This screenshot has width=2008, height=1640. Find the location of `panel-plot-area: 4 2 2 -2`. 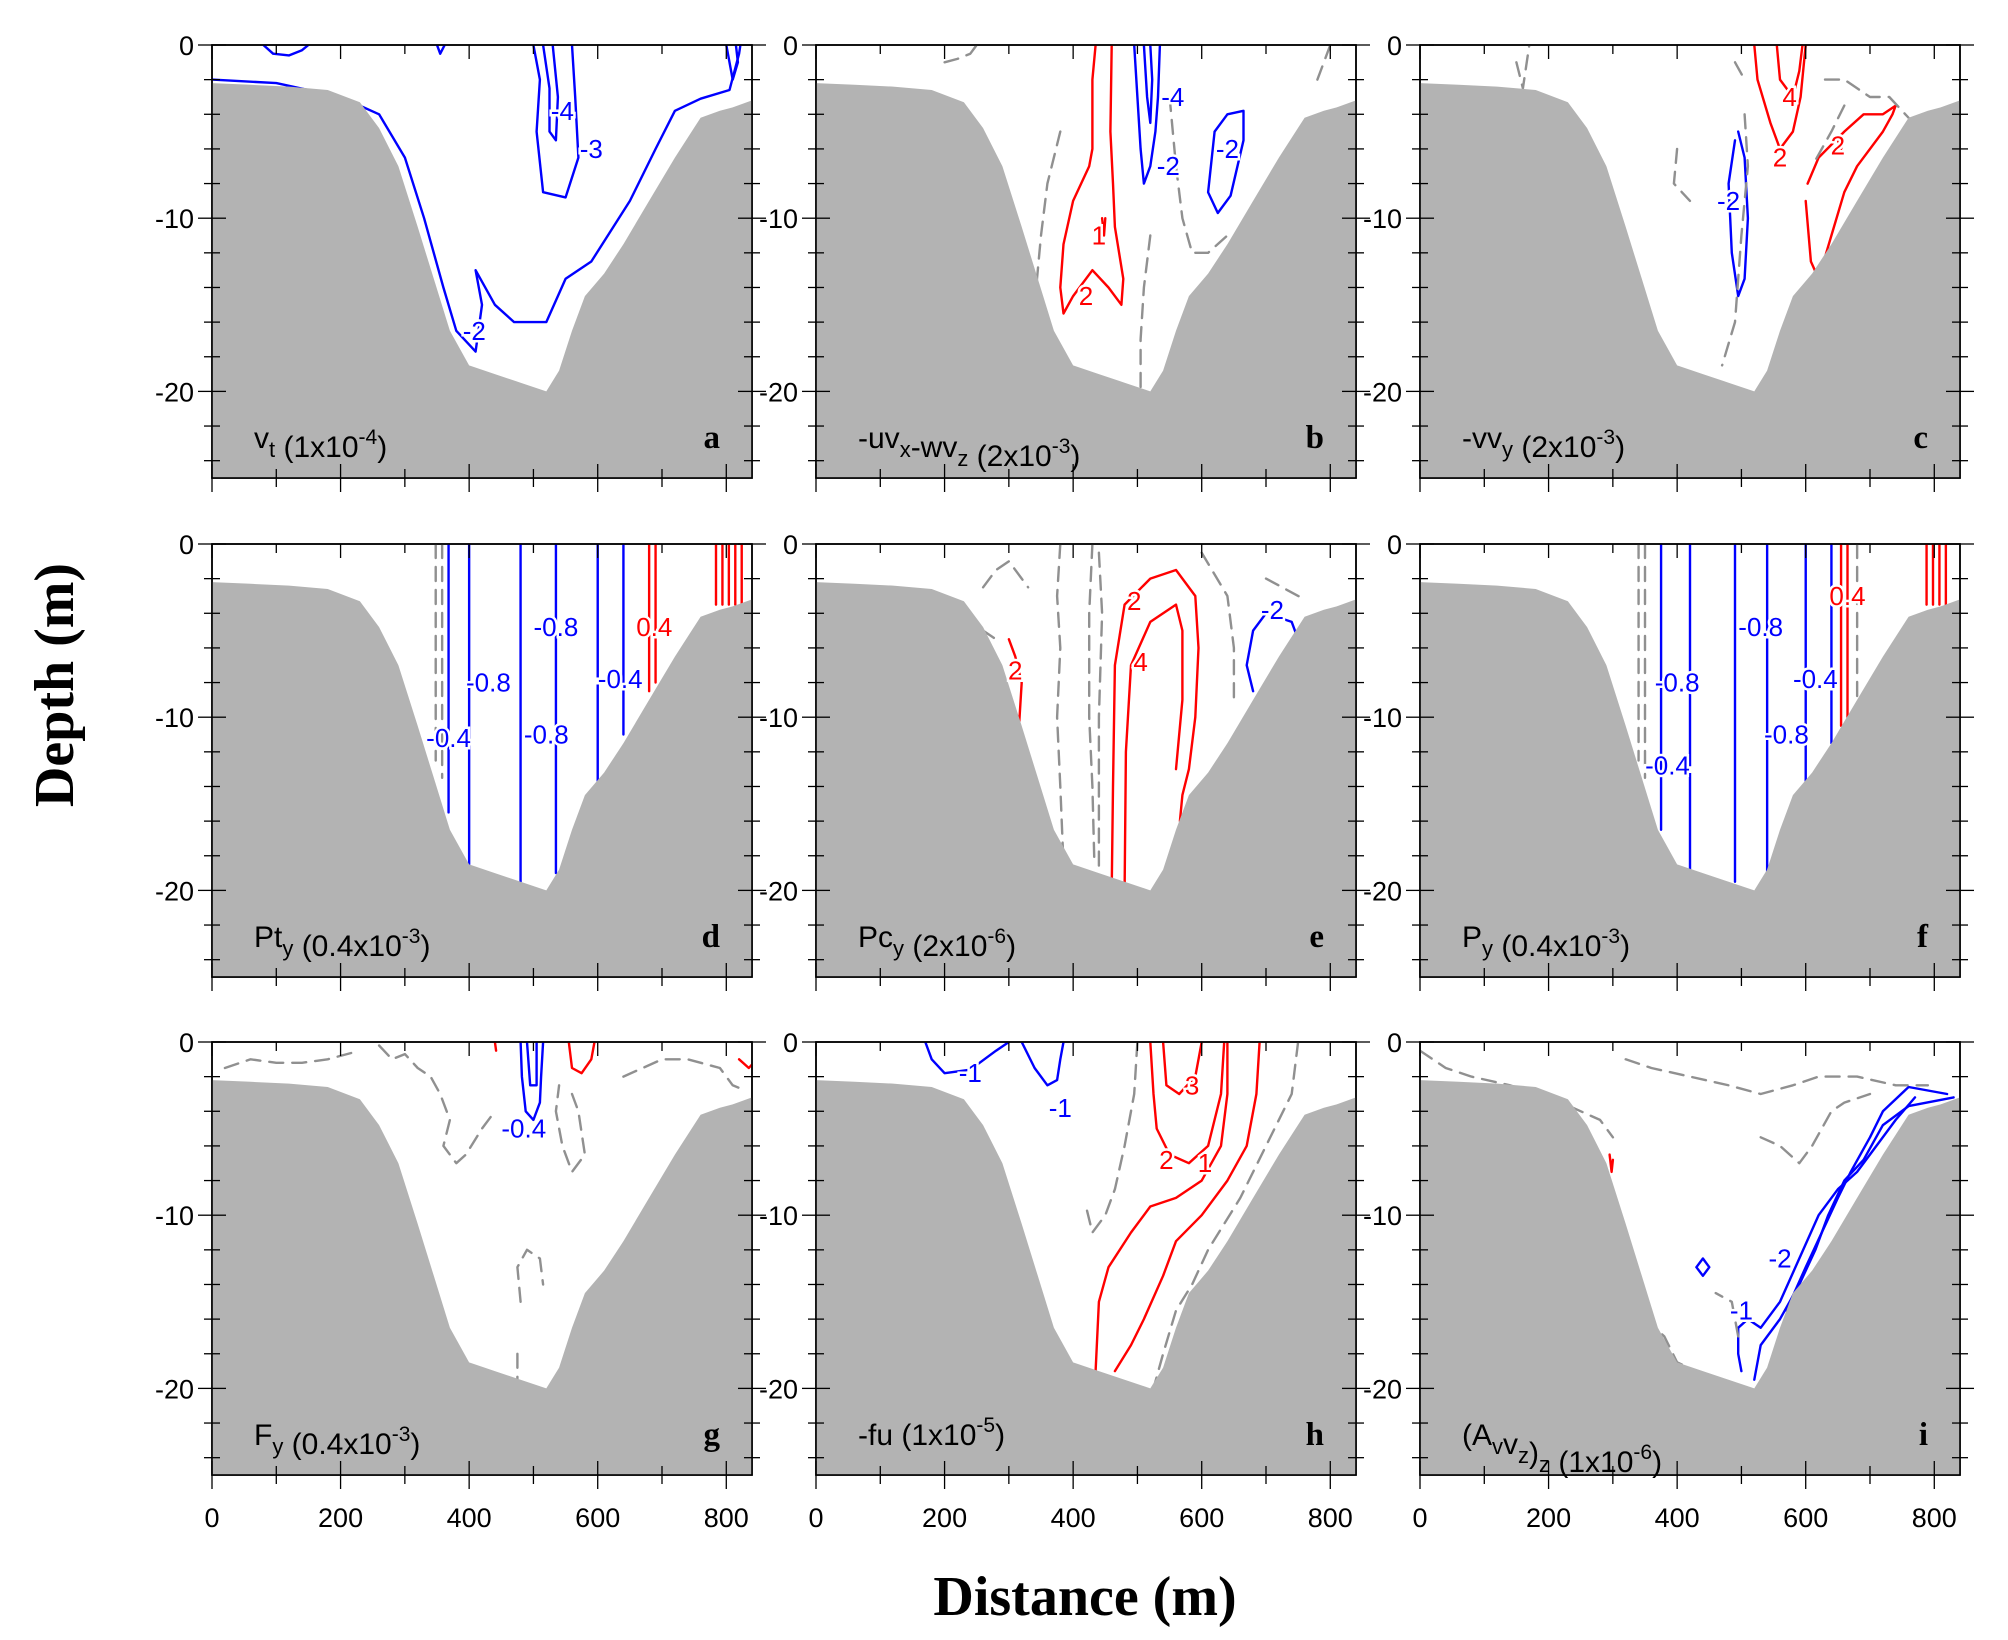

panel-plot-area: 4 2 2 -2 is located at coordinates (1690, 261).